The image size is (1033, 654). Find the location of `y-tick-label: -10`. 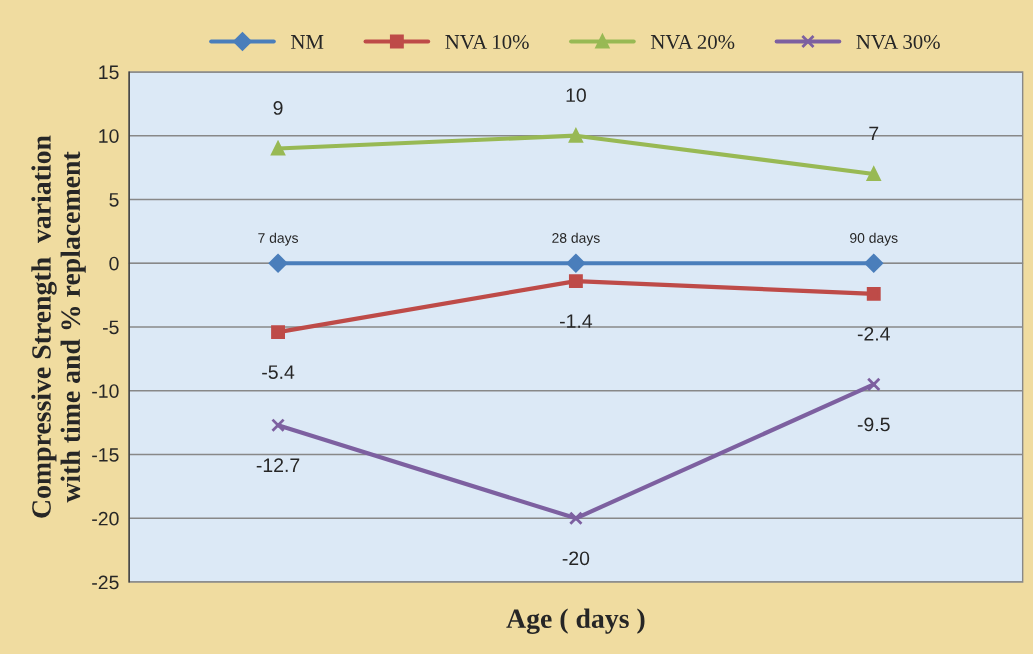

y-tick-label: -10 is located at coordinates (105, 391).